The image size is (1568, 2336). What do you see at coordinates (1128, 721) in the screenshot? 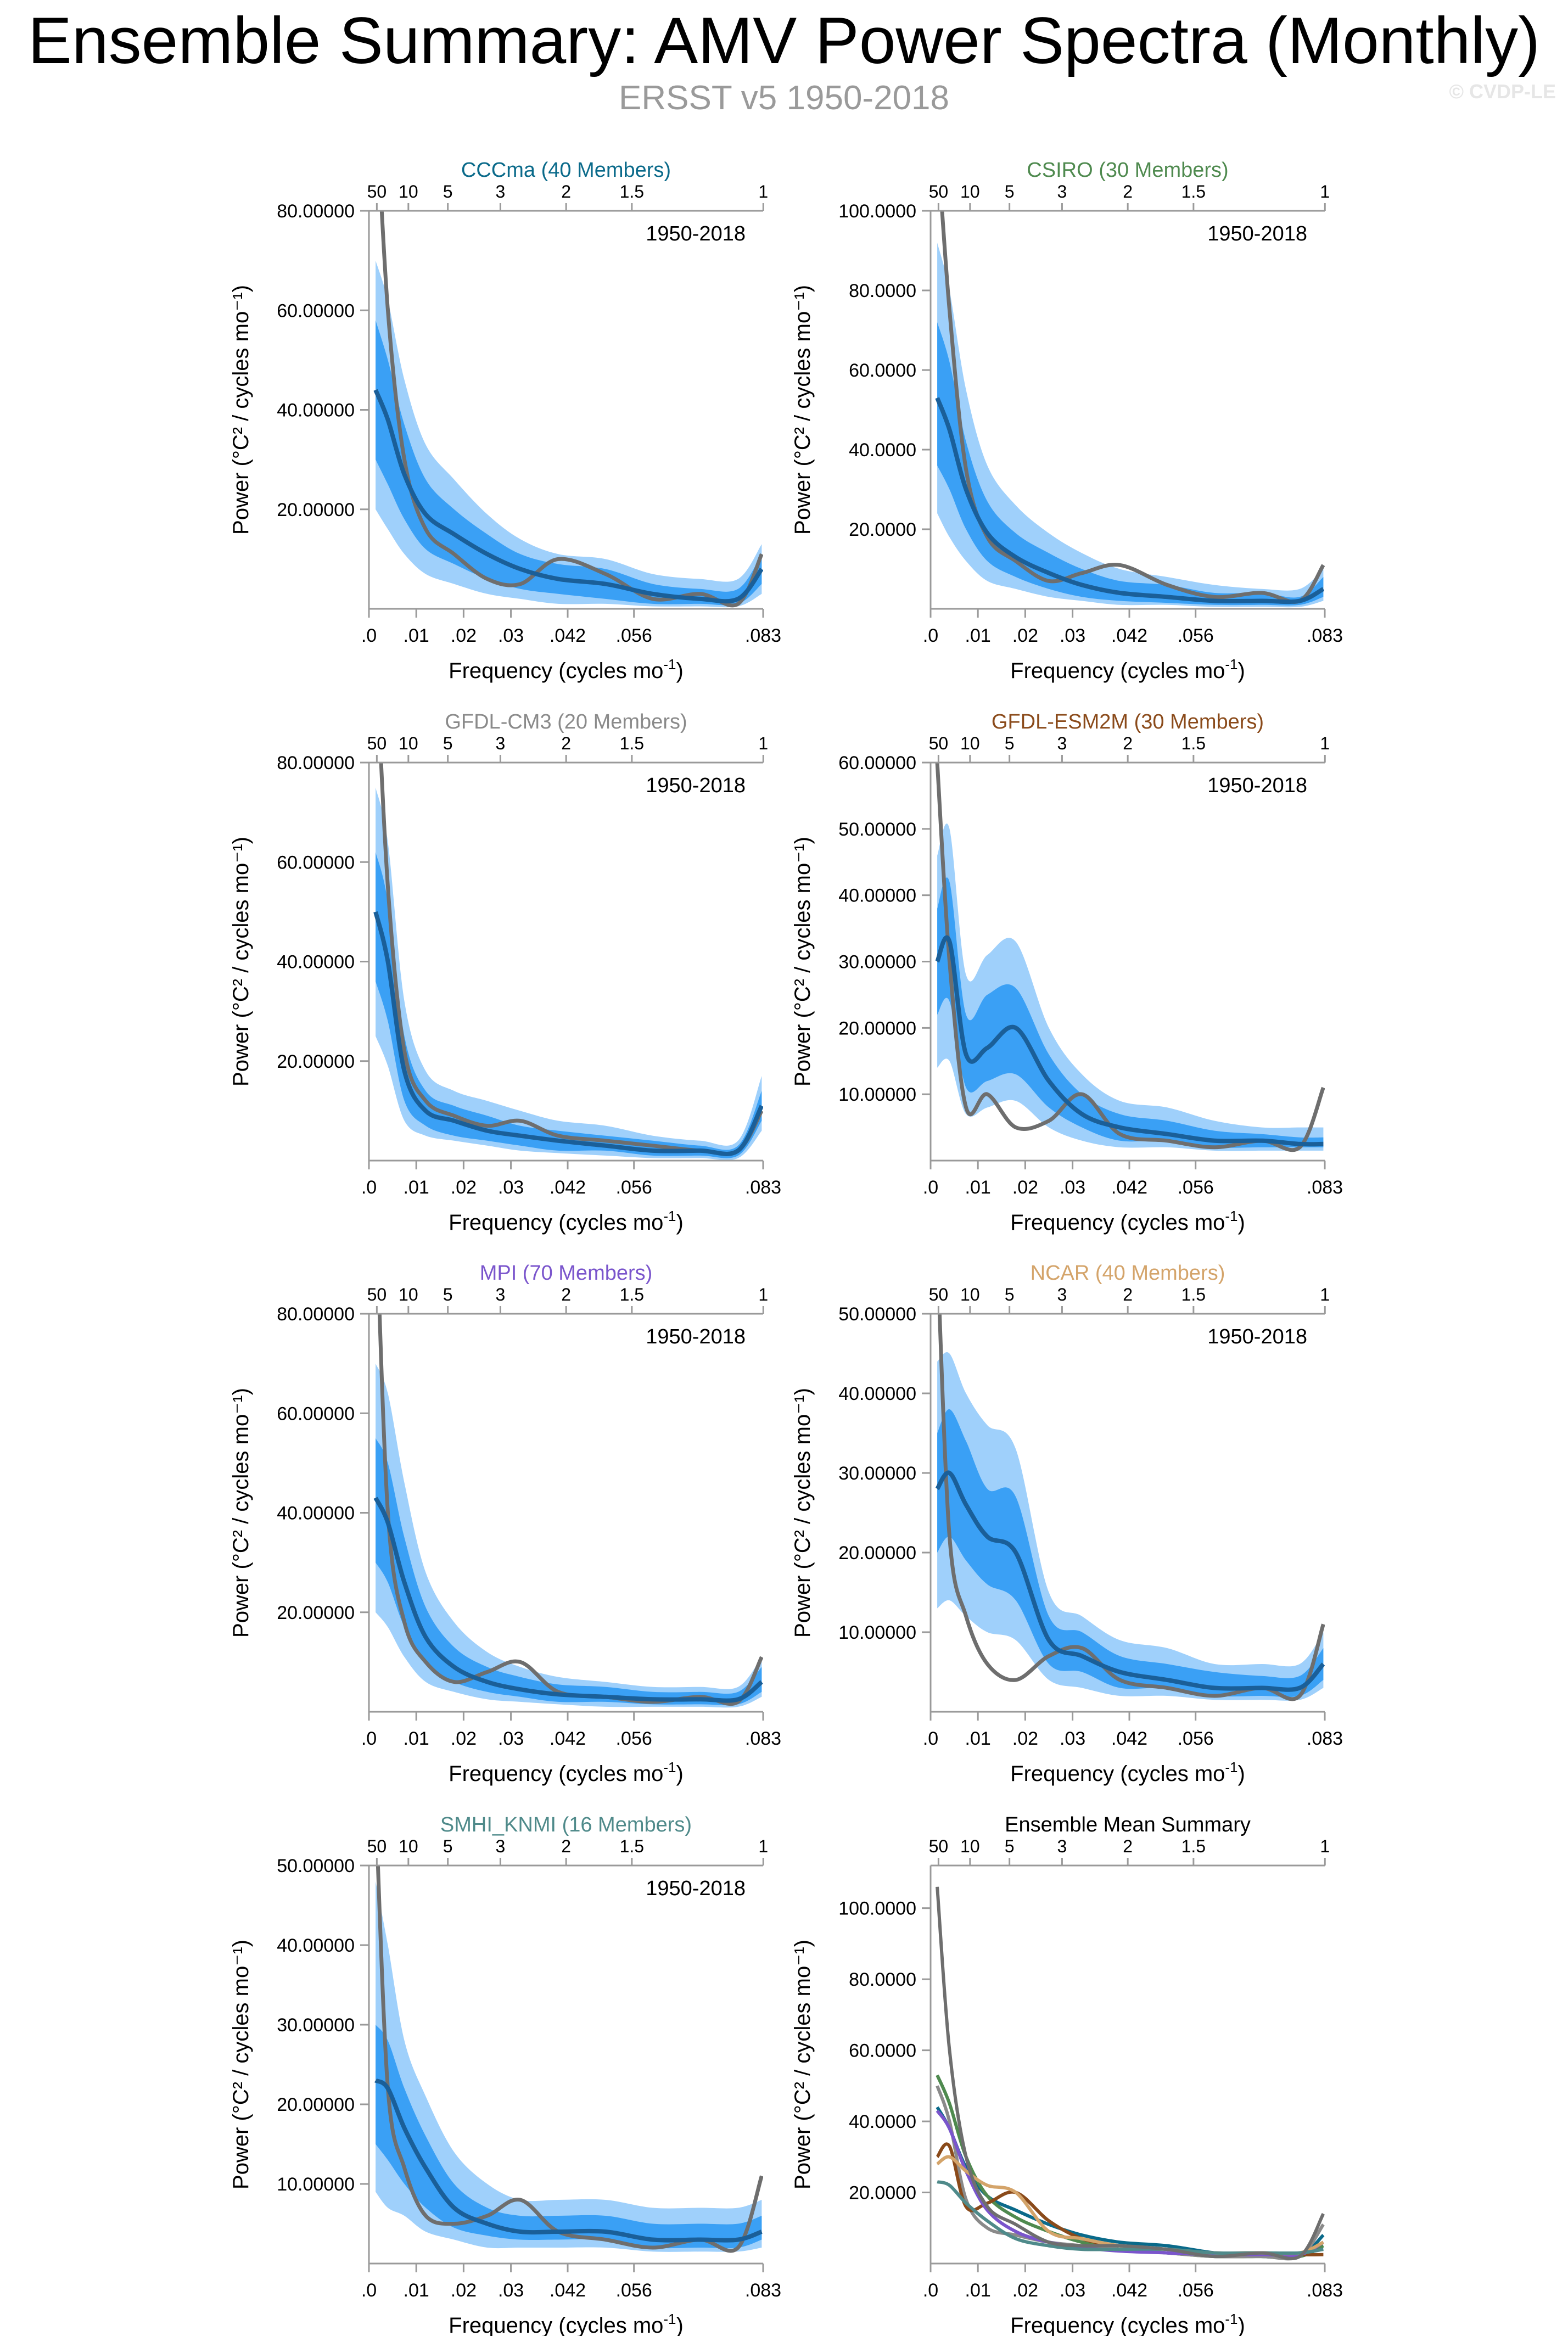
I see `panel-title: GFDL-ESM2M (30 Members)` at bounding box center [1128, 721].